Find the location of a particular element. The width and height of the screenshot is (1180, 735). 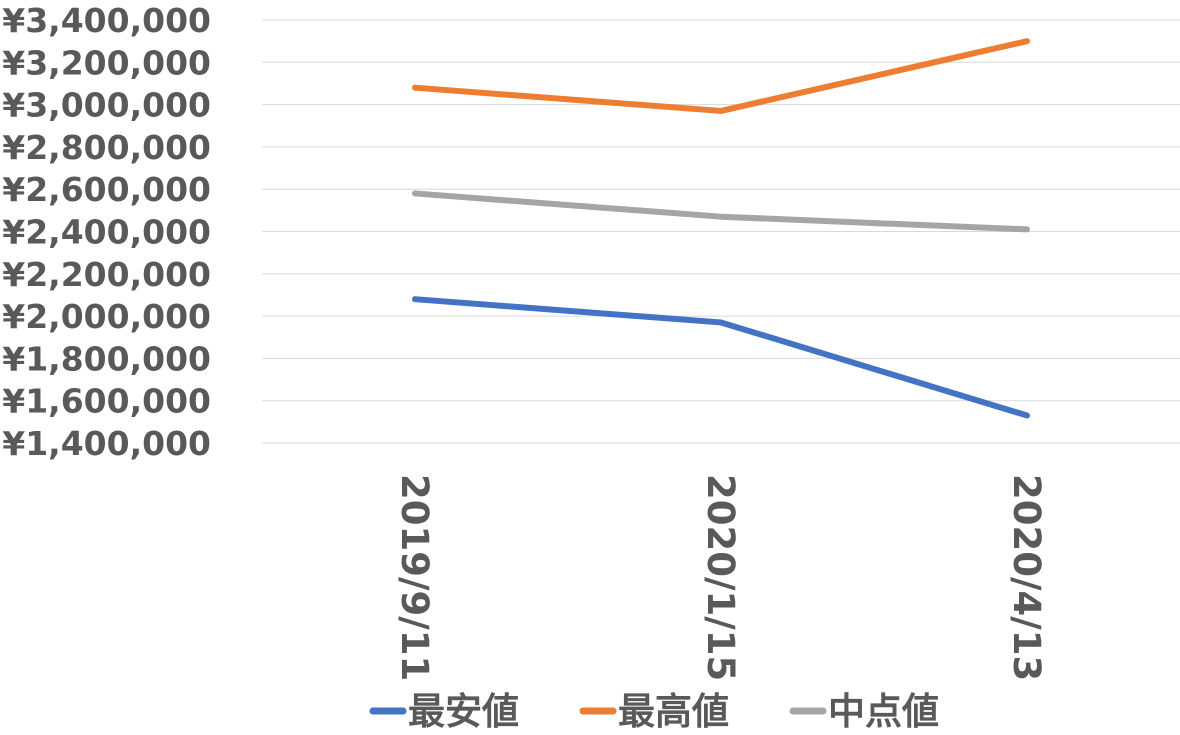

x-tick-label: 2019/9/11 is located at coordinates (414, 577).